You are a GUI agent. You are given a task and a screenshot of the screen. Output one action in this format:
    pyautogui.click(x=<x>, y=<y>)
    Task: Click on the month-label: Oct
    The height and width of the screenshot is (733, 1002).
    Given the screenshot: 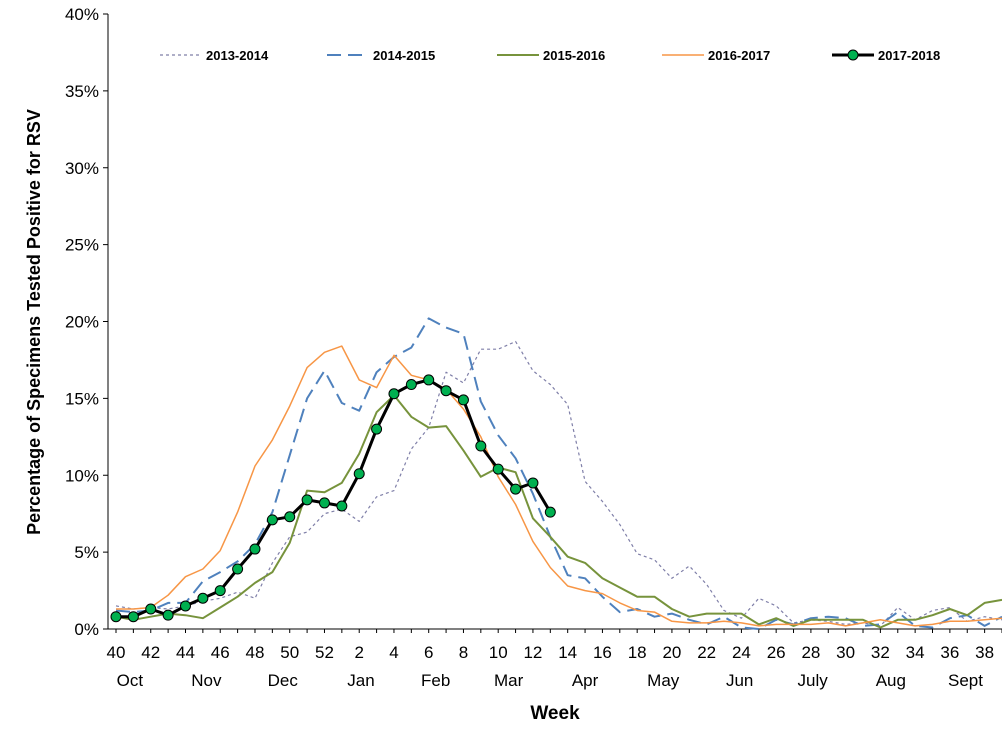 What is the action you would take?
    pyautogui.click(x=130, y=680)
    